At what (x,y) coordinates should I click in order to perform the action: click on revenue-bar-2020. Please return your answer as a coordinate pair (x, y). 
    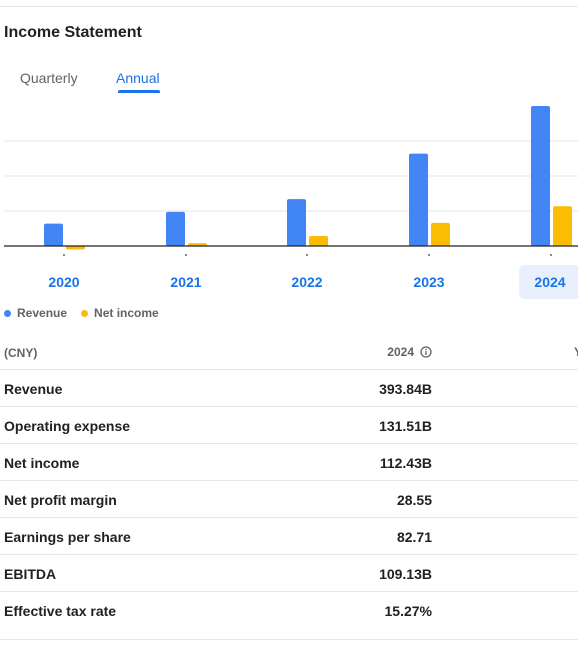
    Looking at the image, I should click on (53, 234).